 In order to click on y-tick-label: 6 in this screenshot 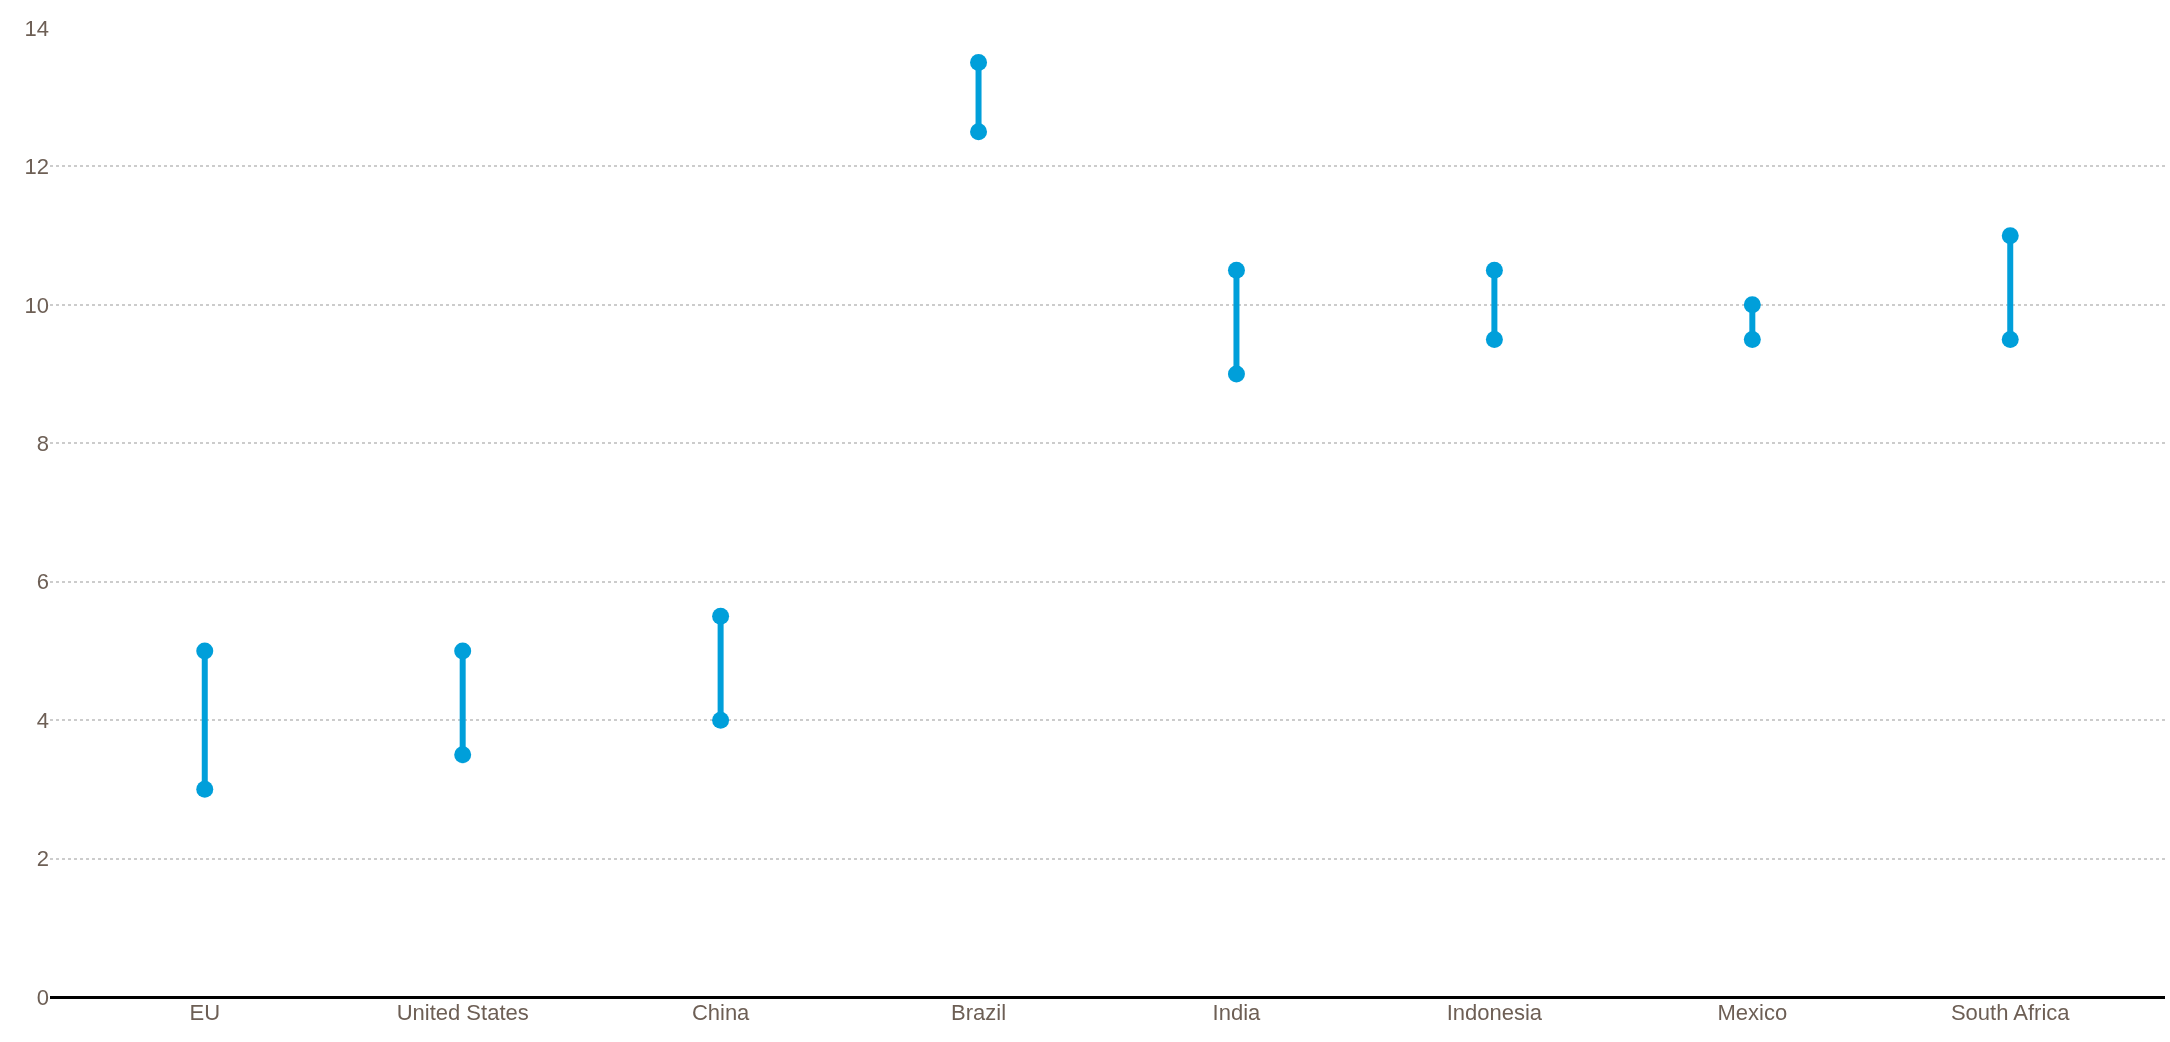, I will do `click(42, 582)`.